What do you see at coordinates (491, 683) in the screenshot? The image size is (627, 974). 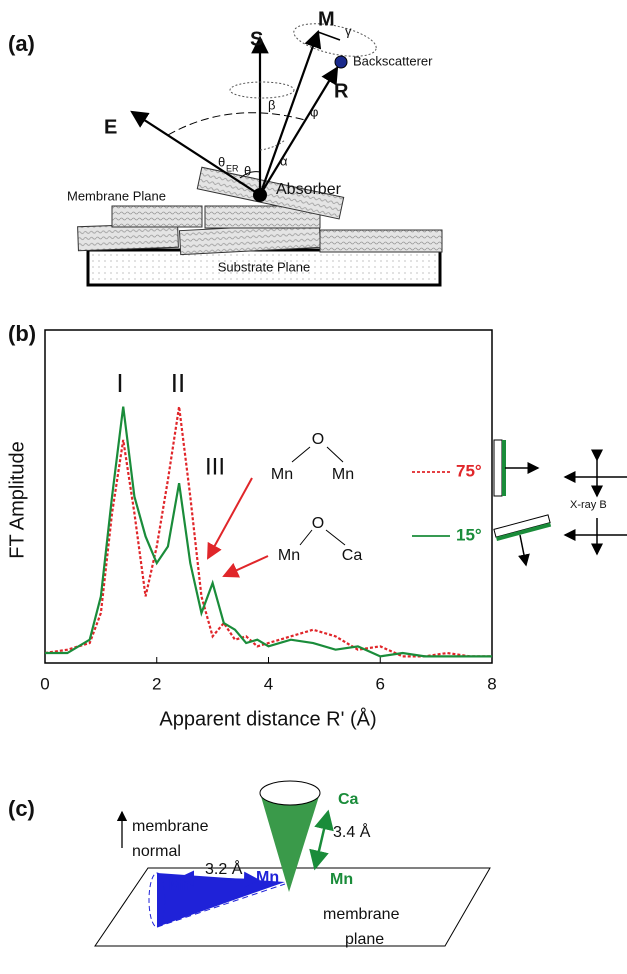 I see `x-tick-label: 8` at bounding box center [491, 683].